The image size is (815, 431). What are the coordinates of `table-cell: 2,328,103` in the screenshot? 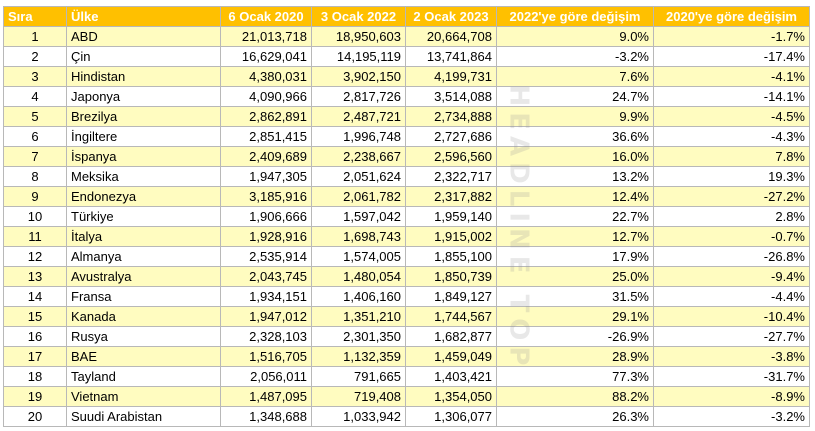 It's located at (266, 336).